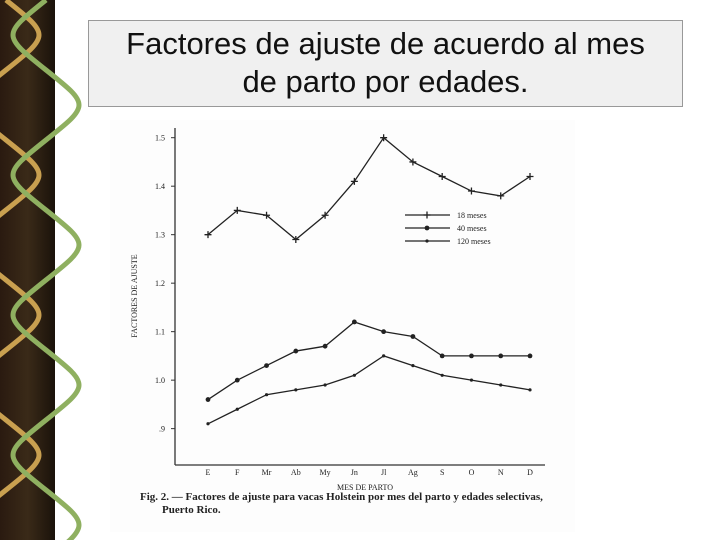 The height and width of the screenshot is (540, 720). Describe the element at coordinates (237, 472) in the screenshot. I see `x-tick-label: F` at that location.